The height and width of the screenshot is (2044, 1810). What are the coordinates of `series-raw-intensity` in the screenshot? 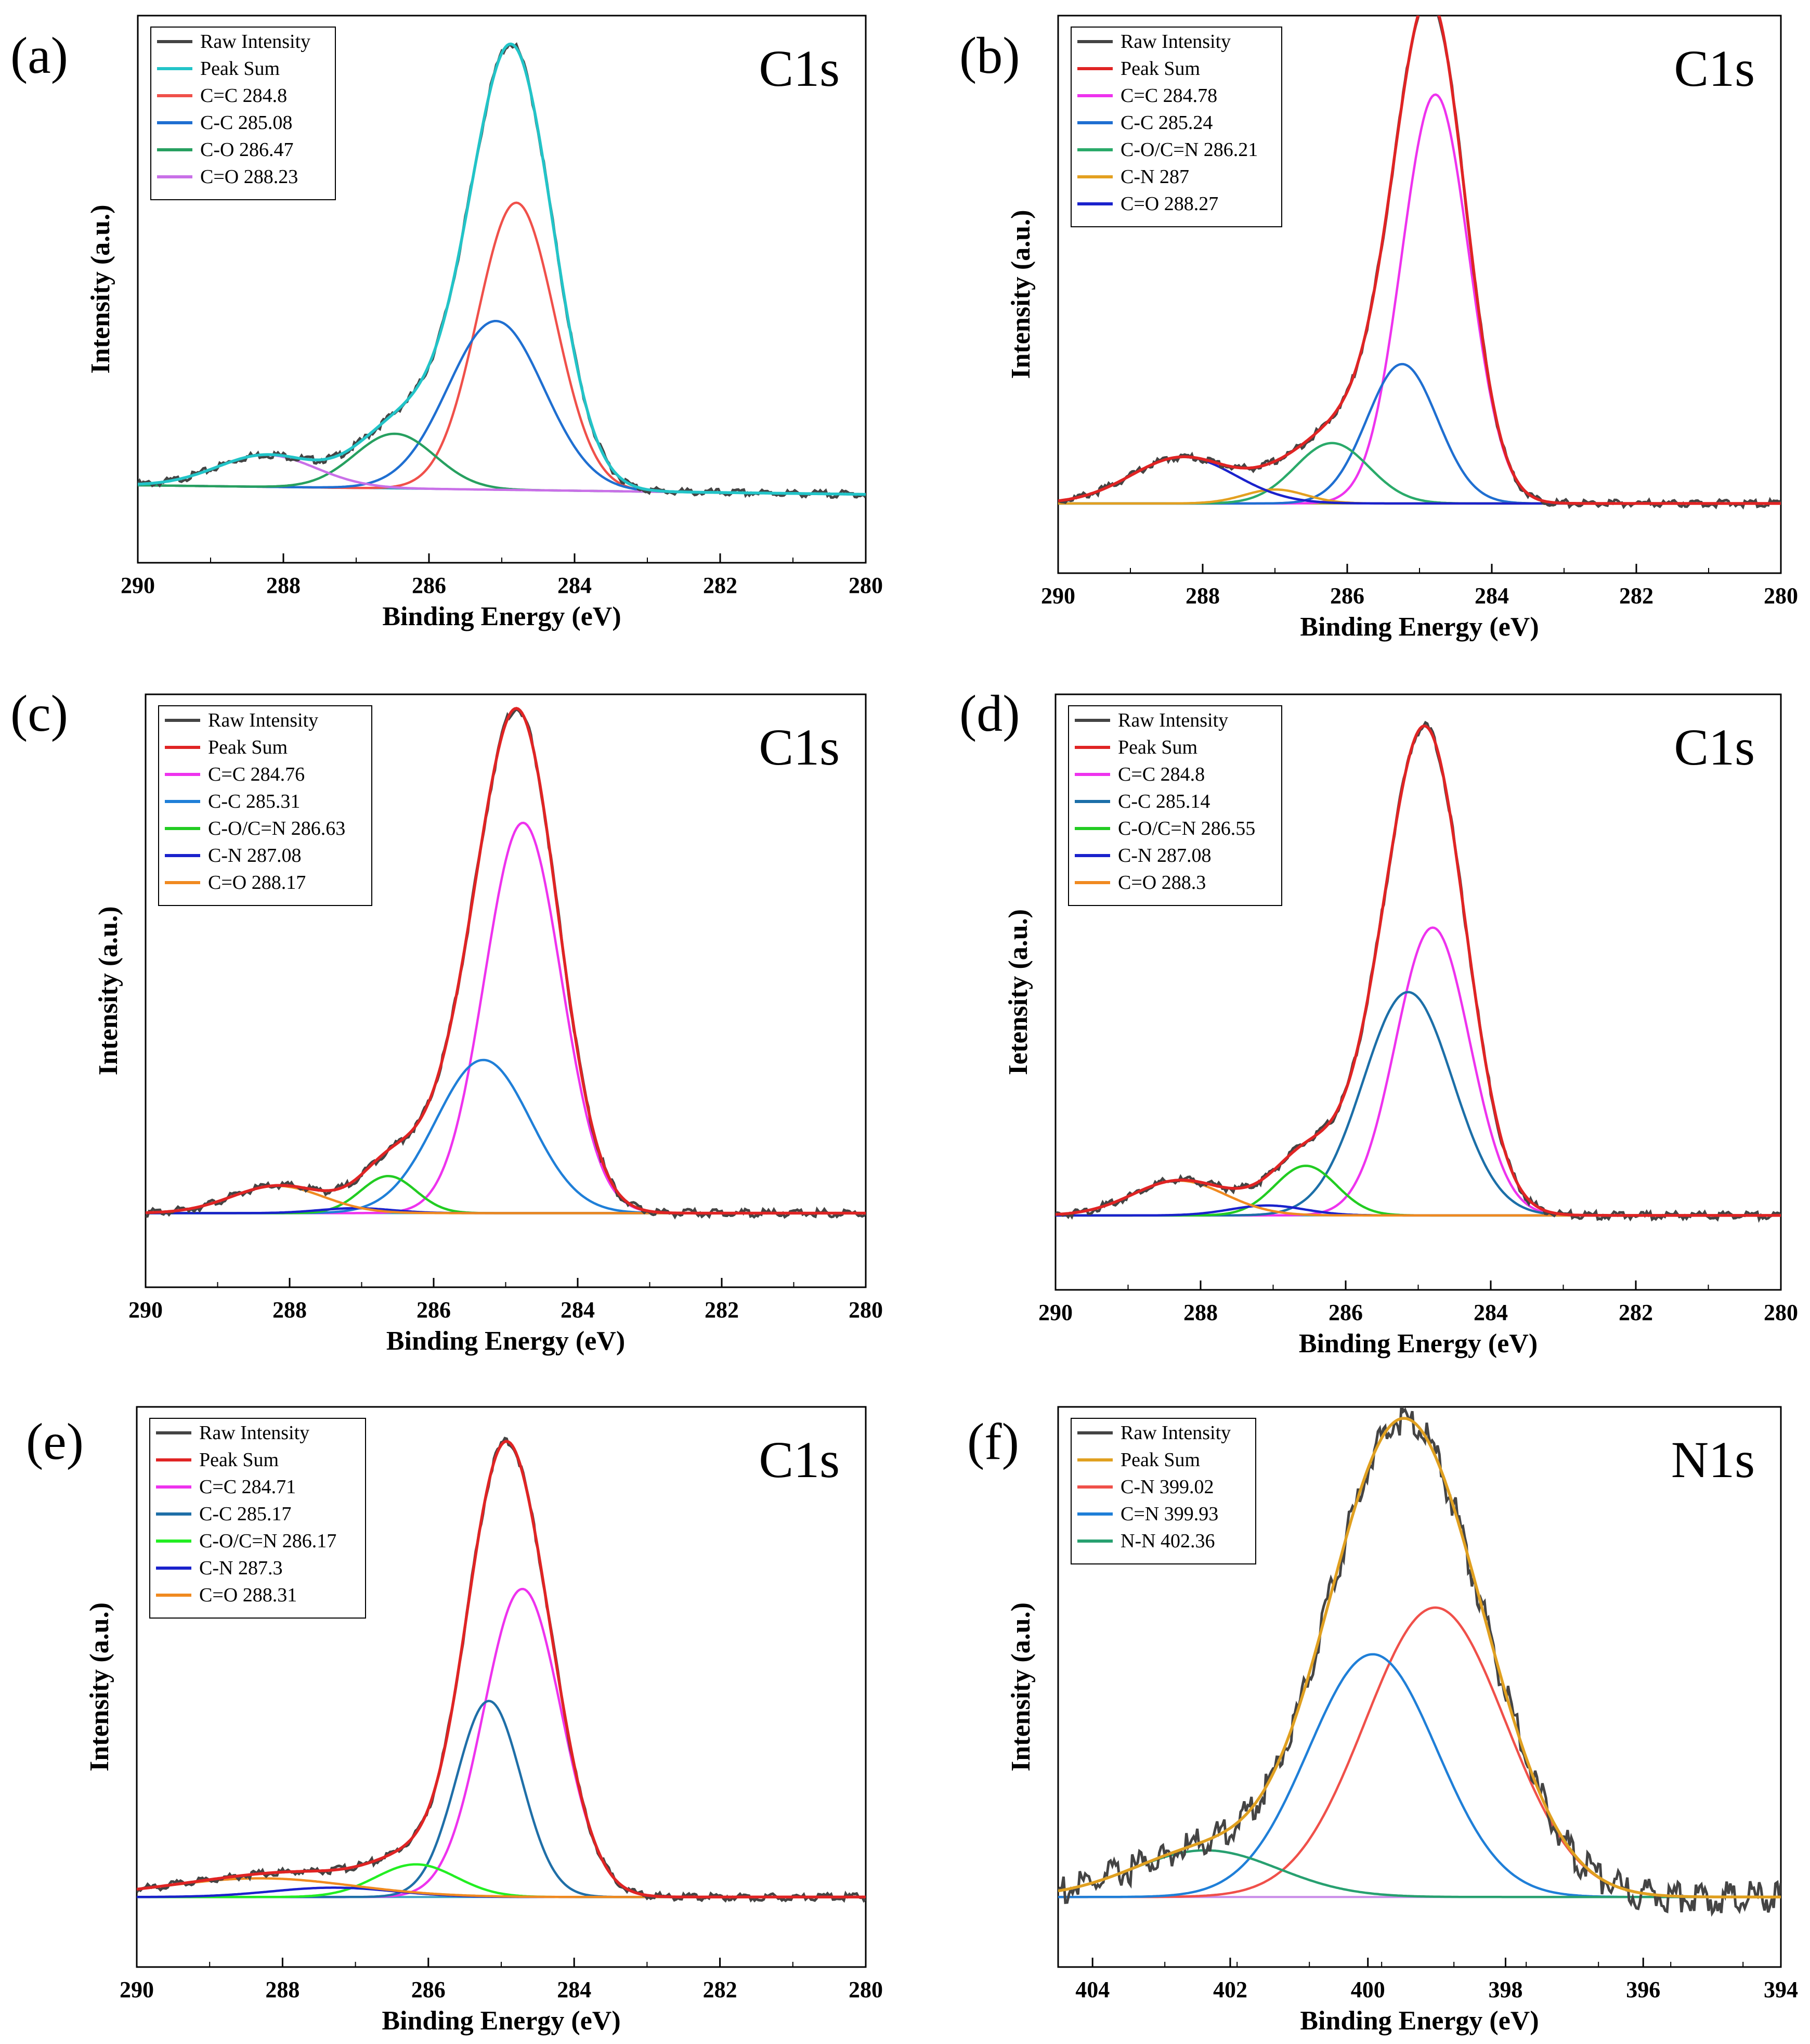 It's located at (501, 1670).